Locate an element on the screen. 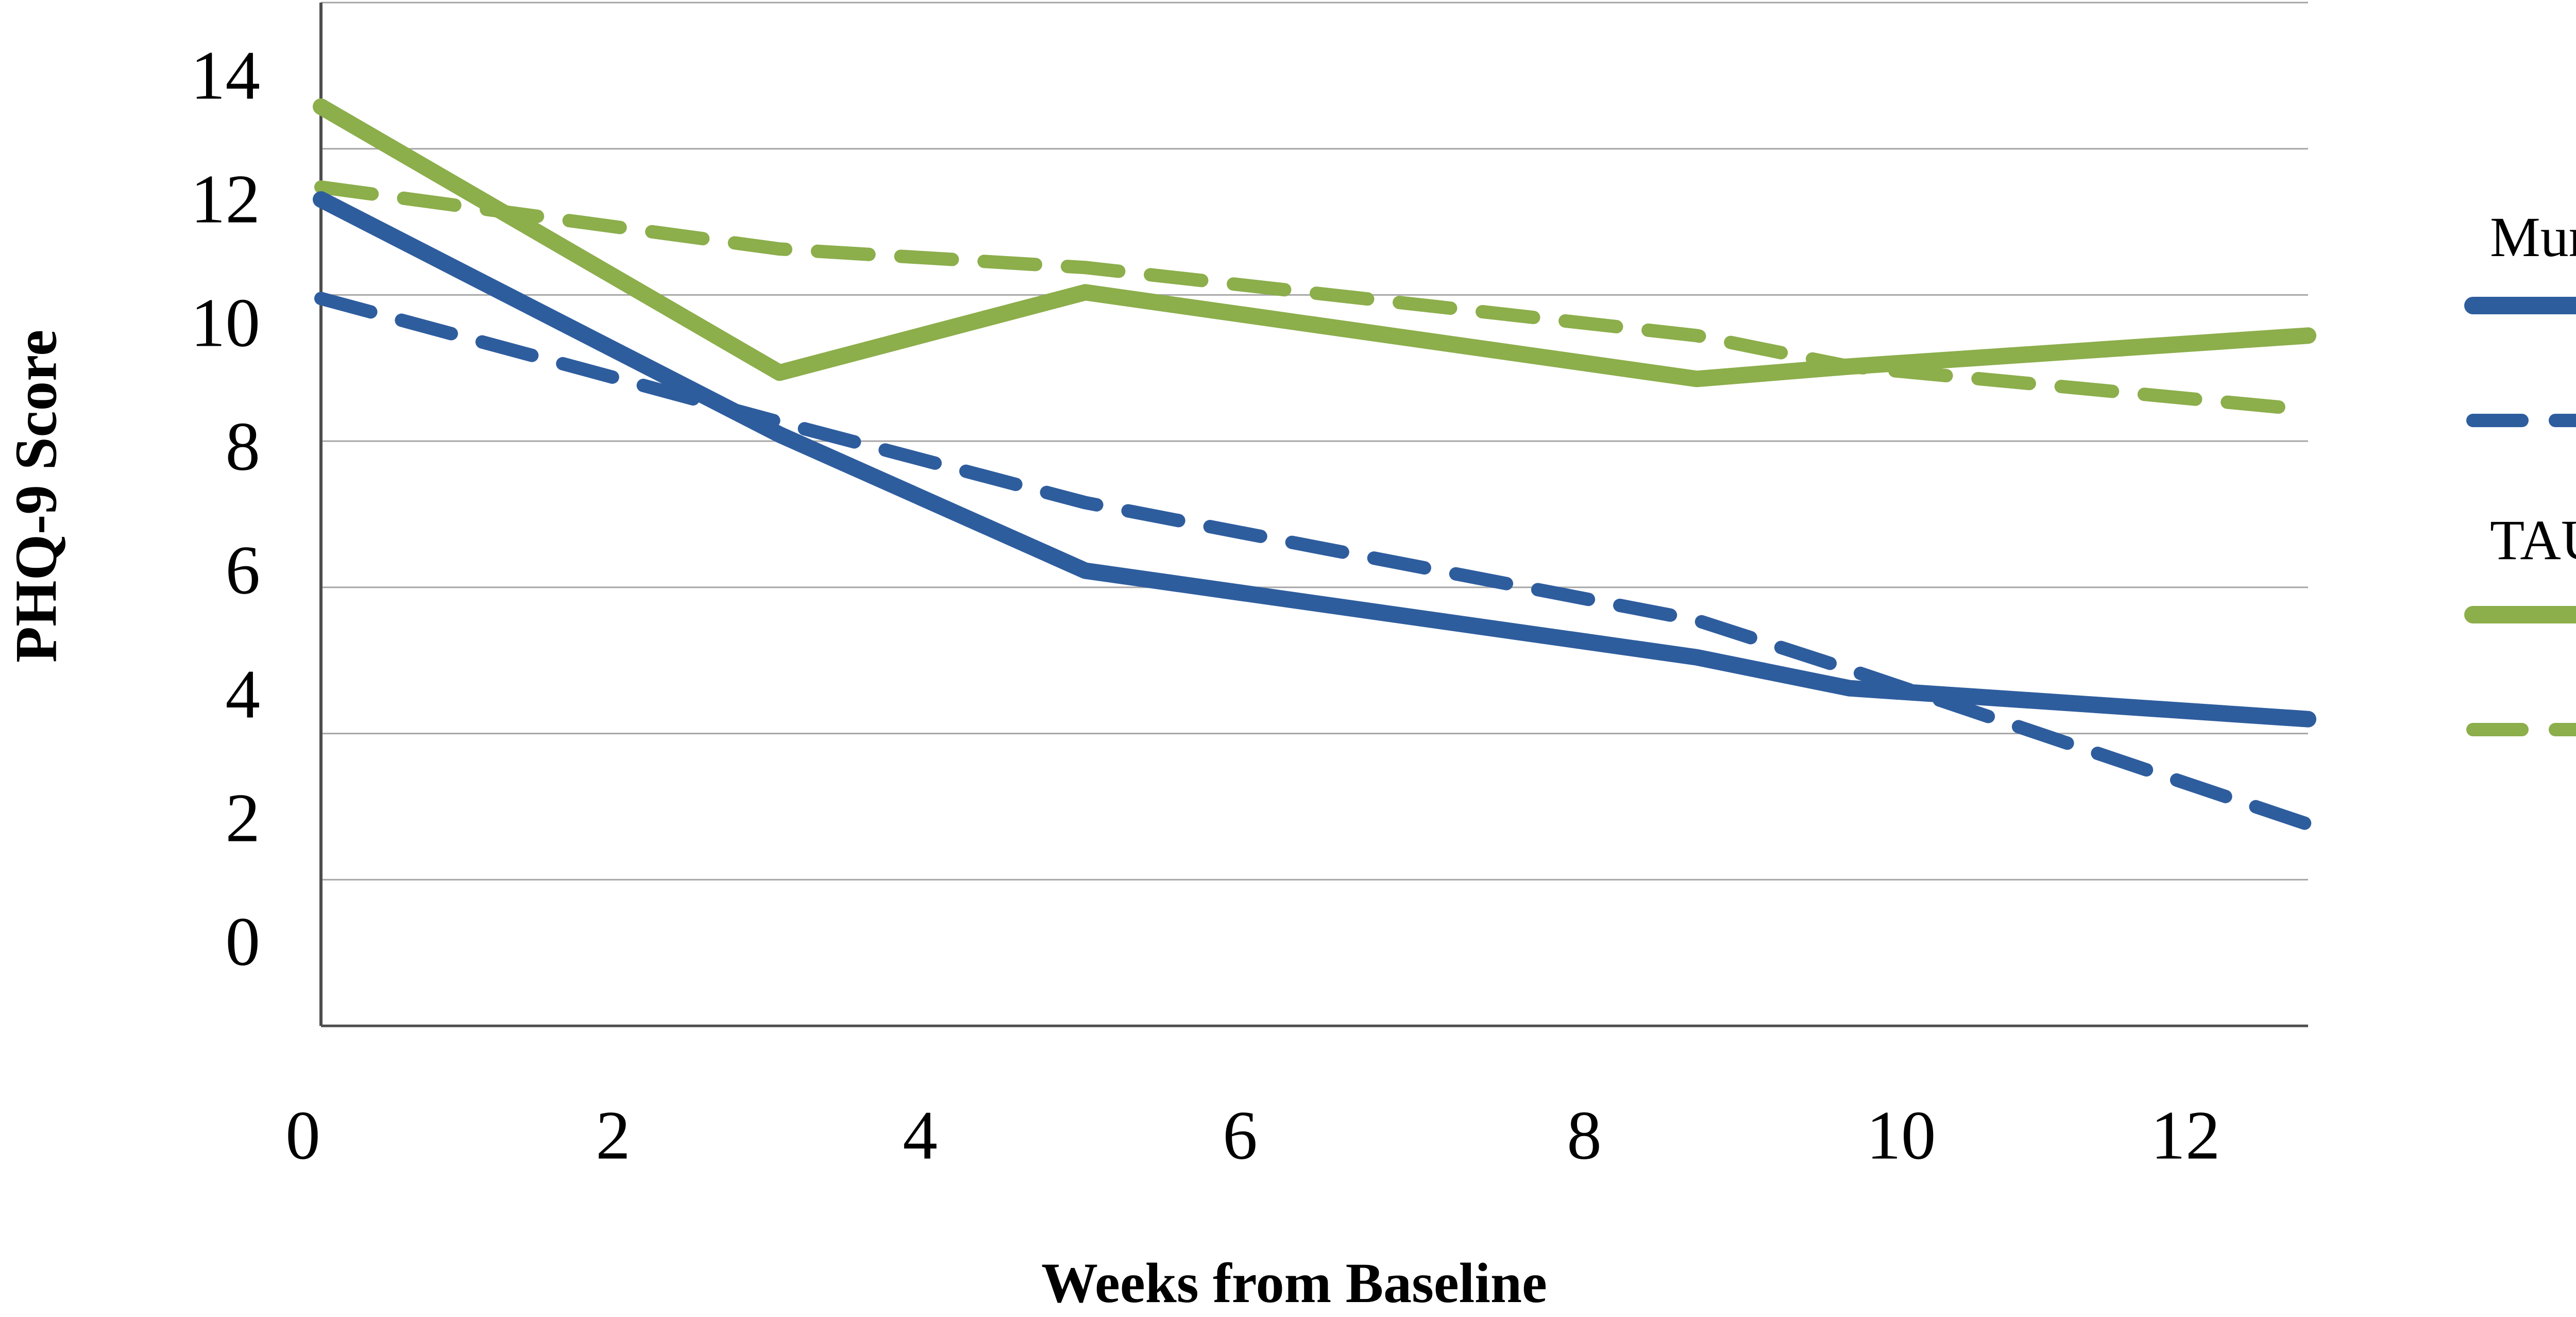 Image resolution: width=2576 pixels, height=1317 pixels. x-tick-labels: 0 2 4 6 8 10 12 is located at coordinates (1252, 1136).